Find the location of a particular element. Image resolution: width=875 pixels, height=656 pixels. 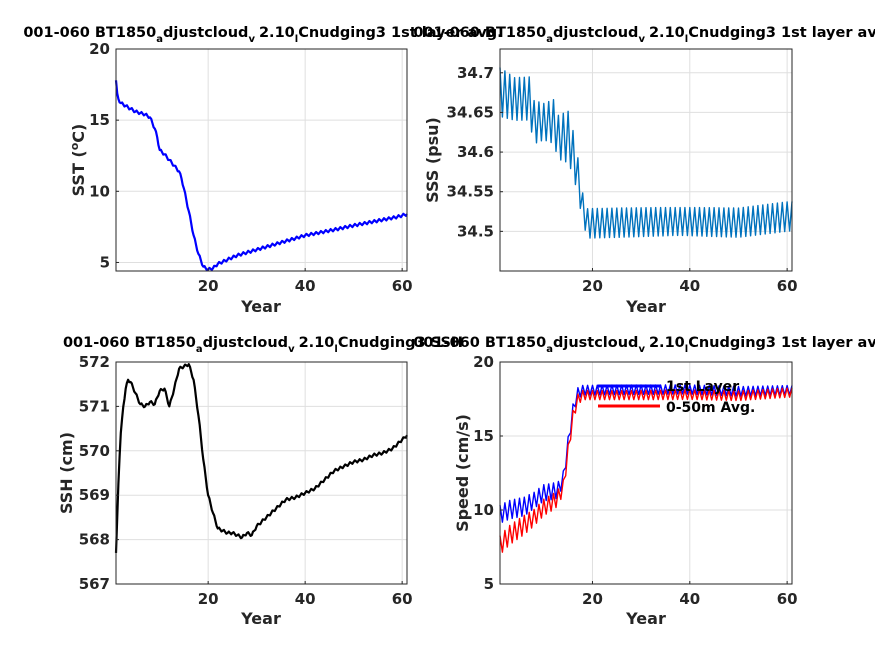

ssh-xlabel: Year is located at coordinates (260, 618).